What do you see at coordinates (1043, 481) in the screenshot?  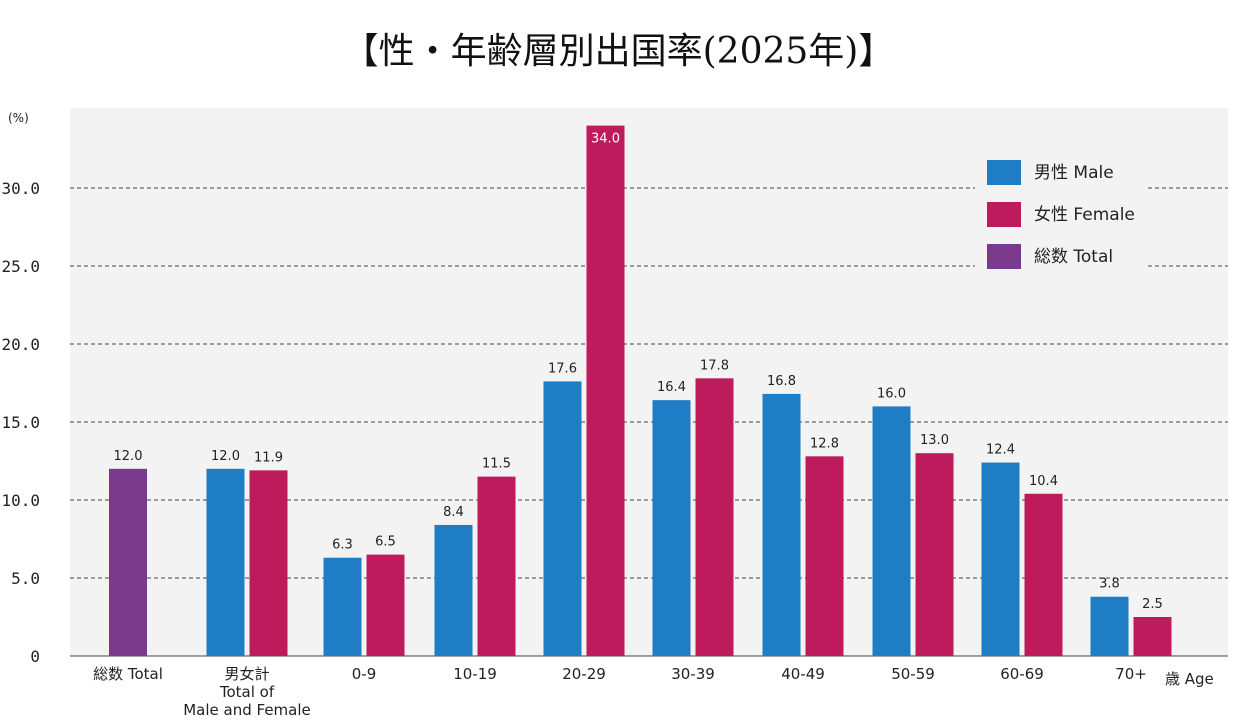 I see `data-label: 10.4` at bounding box center [1043, 481].